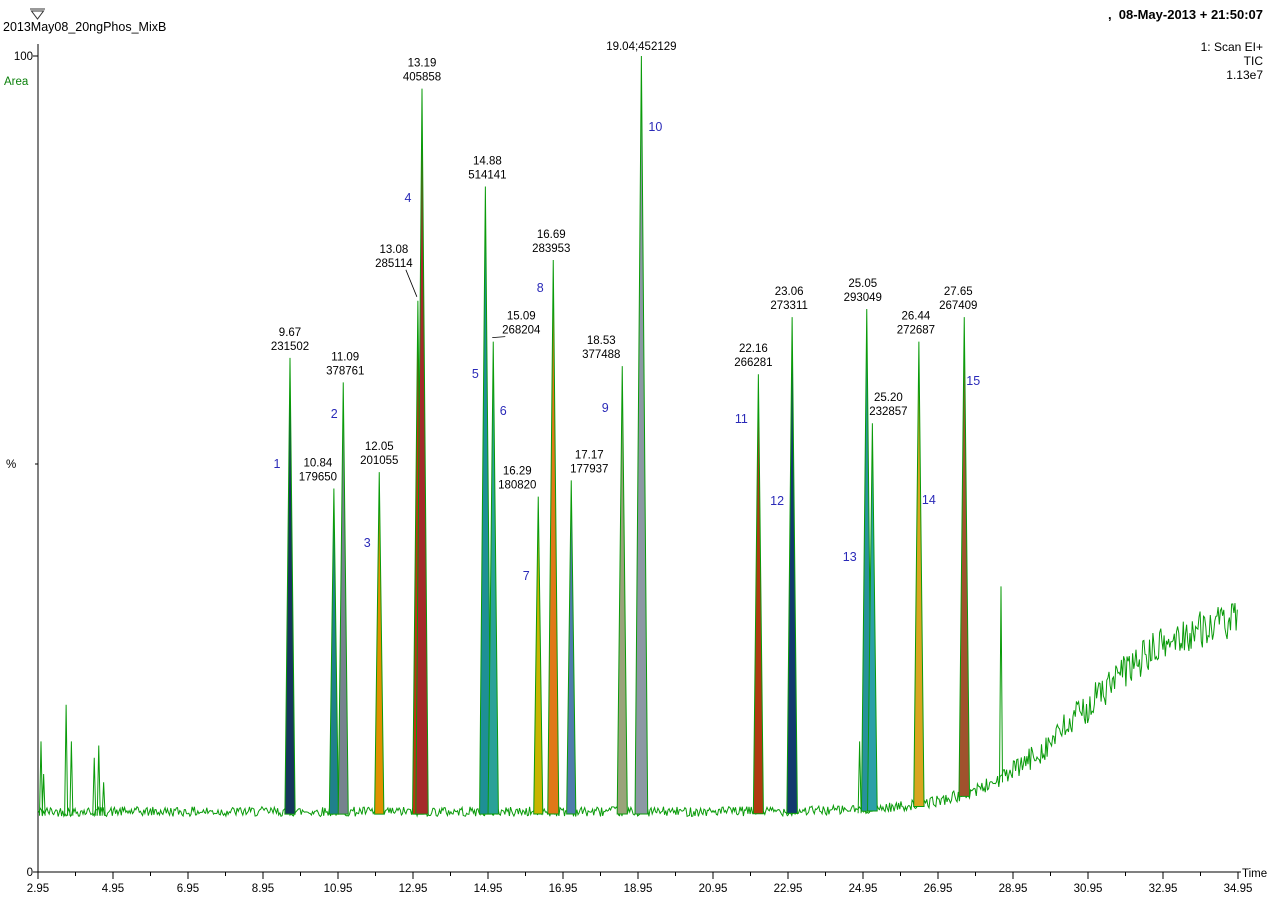  What do you see at coordinates (317, 463) in the screenshot?
I see `peak-rt-label: 10.84` at bounding box center [317, 463].